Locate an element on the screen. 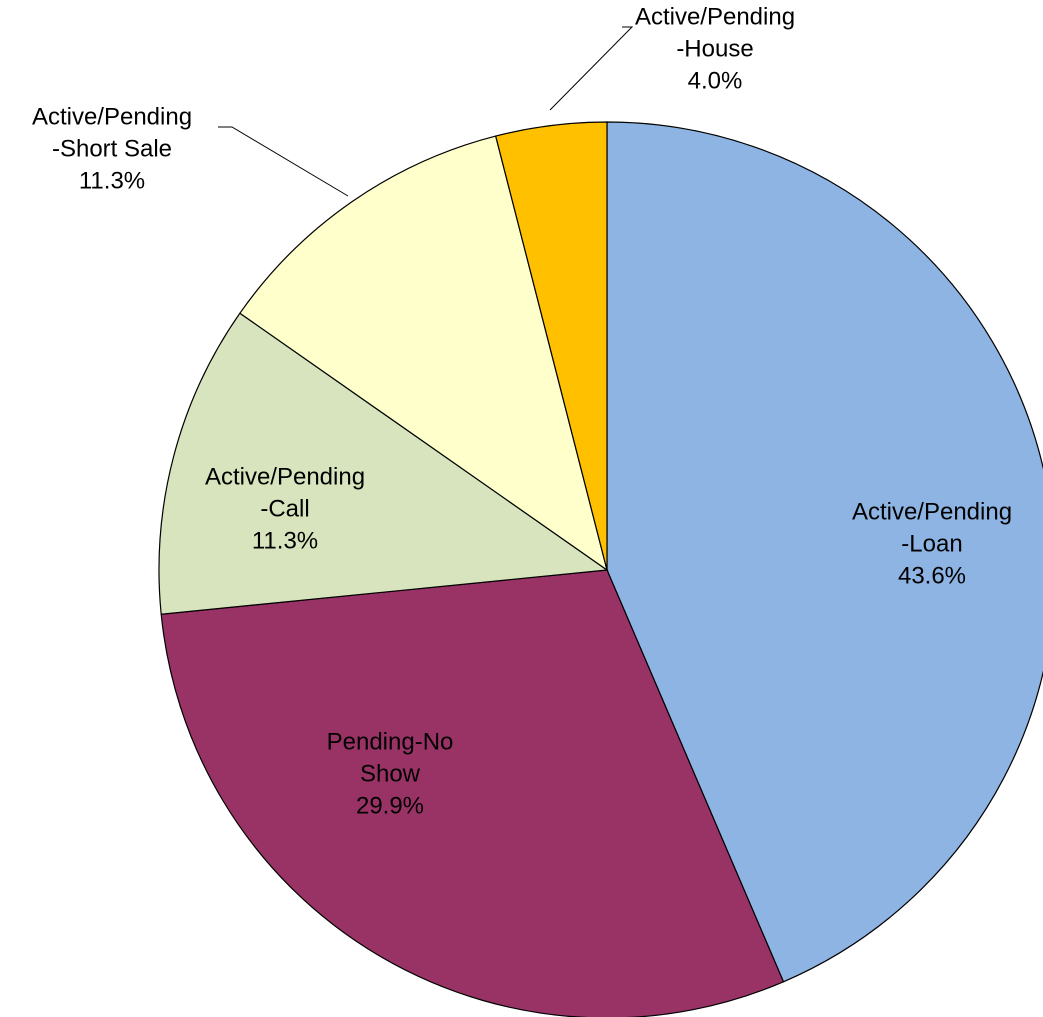 Image resolution: width=1043 pixels, height=1017 pixels. label-line: Show is located at coordinates (390, 773).